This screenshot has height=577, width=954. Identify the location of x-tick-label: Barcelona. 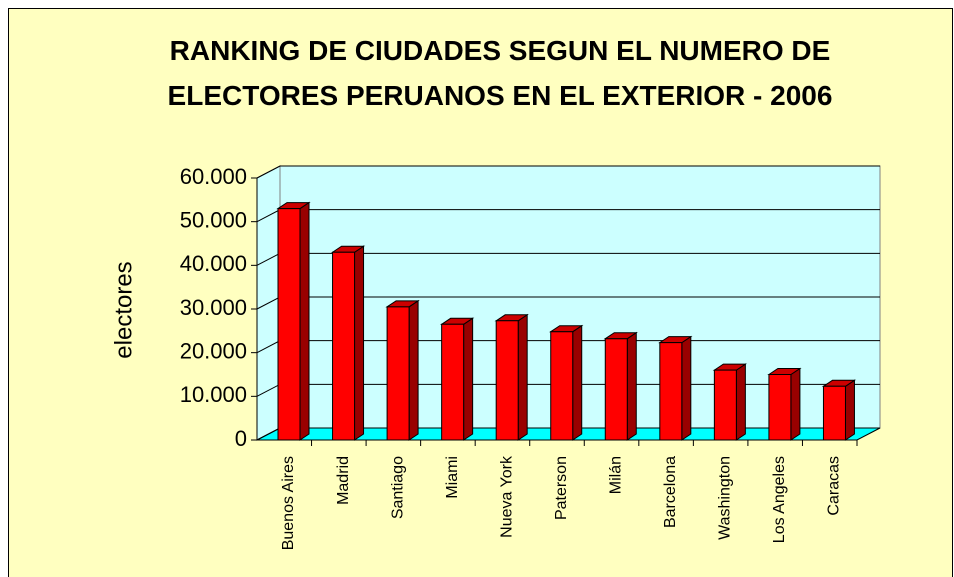
(670, 492).